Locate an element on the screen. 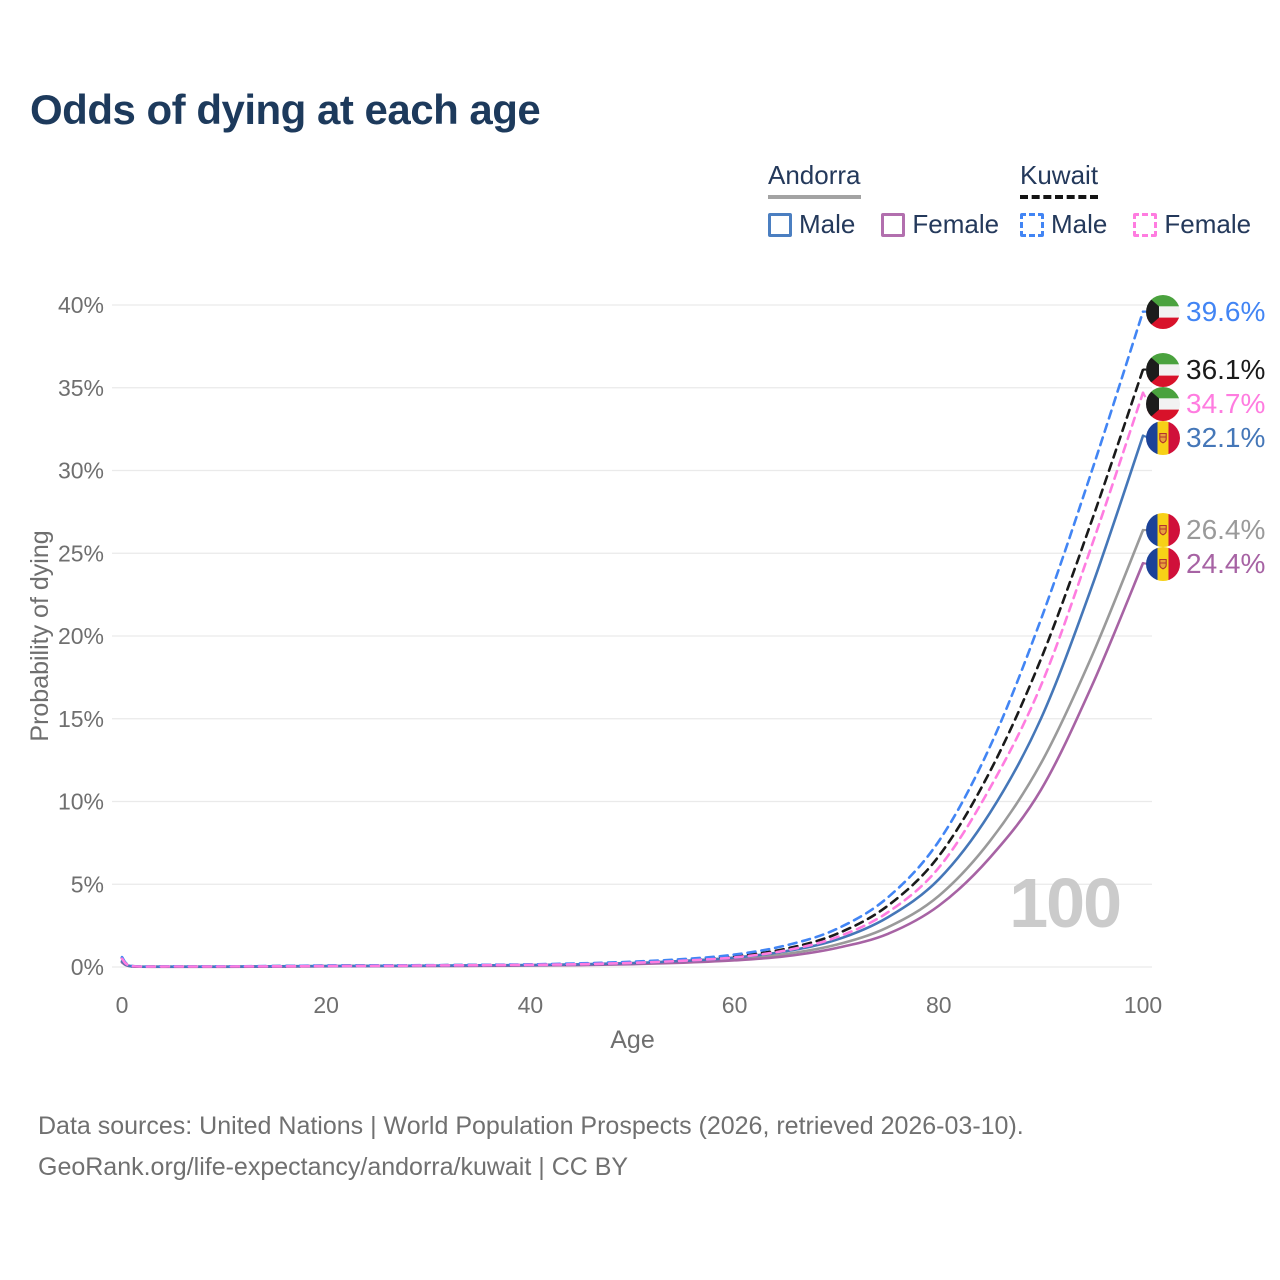  end-label-kuwait-female: 34.7% is located at coordinates (1206, 403).